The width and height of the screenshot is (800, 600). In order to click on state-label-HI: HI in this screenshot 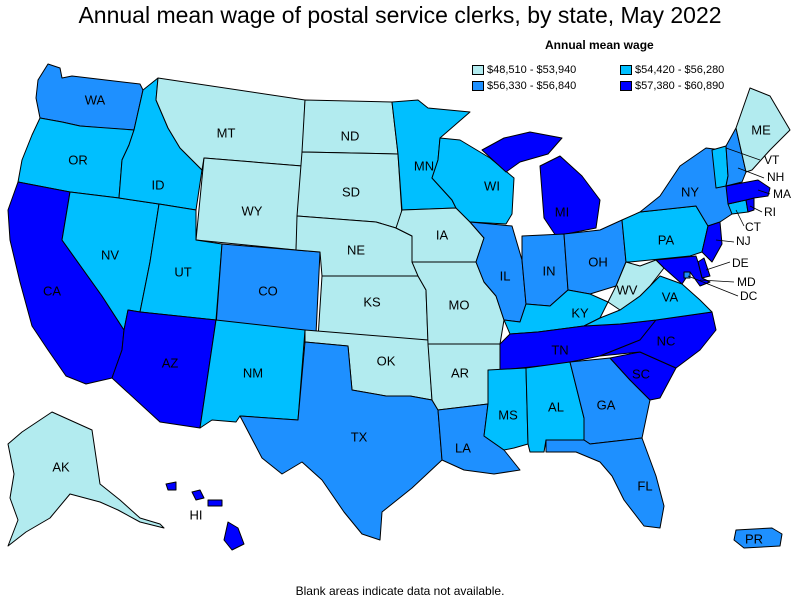, I will do `click(196, 514)`.